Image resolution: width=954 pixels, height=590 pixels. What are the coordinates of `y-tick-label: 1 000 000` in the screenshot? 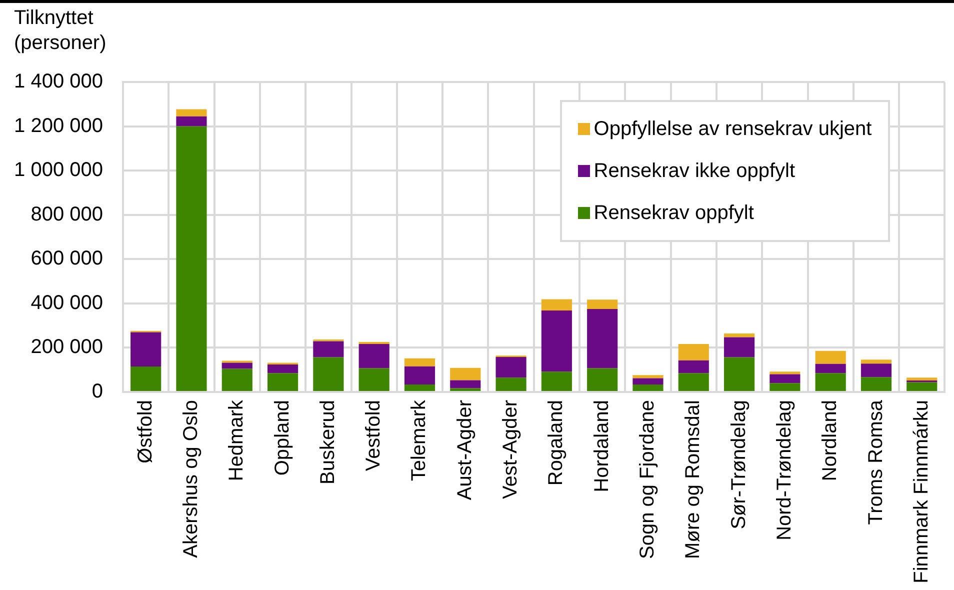 It's located at (58, 170).